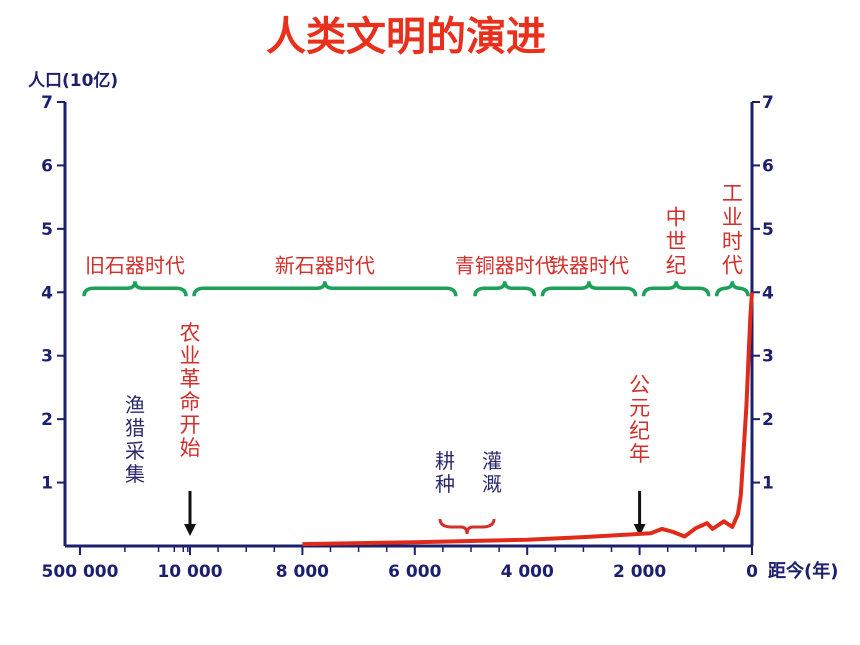  What do you see at coordinates (732, 193) in the screenshot?
I see `era-label-char: 工` at bounding box center [732, 193].